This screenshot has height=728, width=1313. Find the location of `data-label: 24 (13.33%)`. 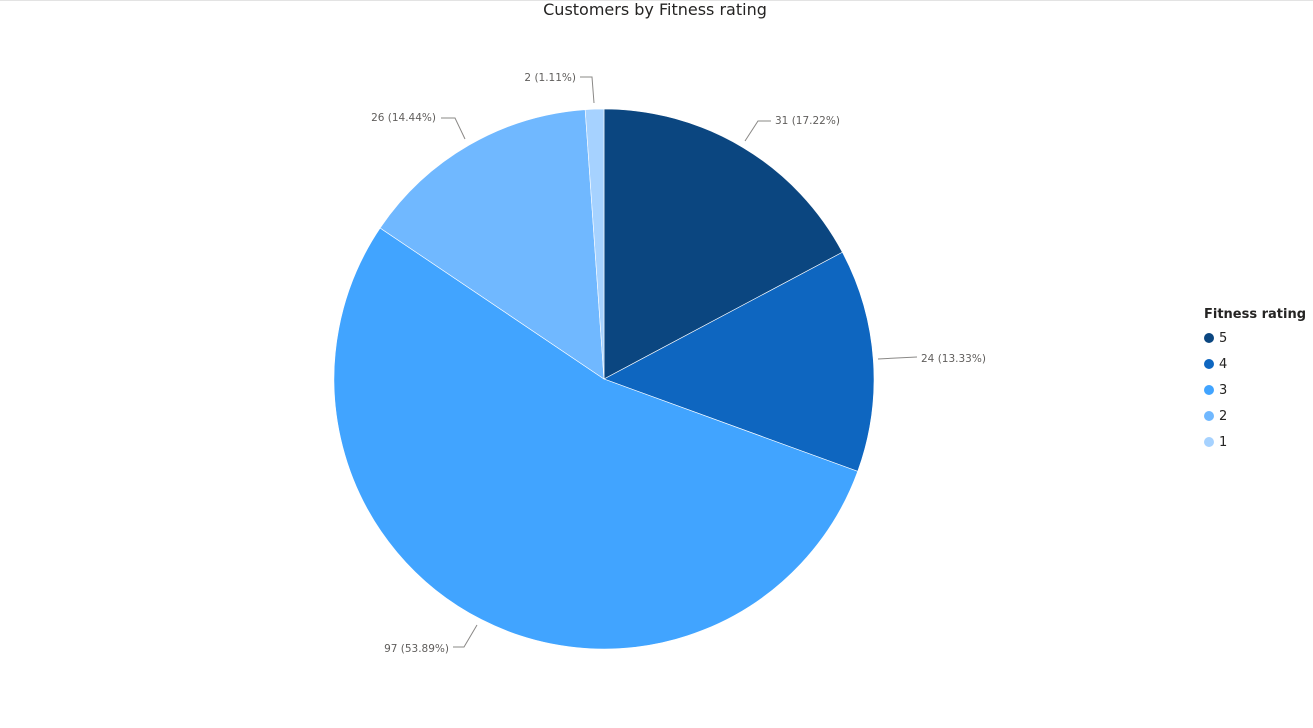

data-label: 24 (13.33%) is located at coordinates (953, 359).